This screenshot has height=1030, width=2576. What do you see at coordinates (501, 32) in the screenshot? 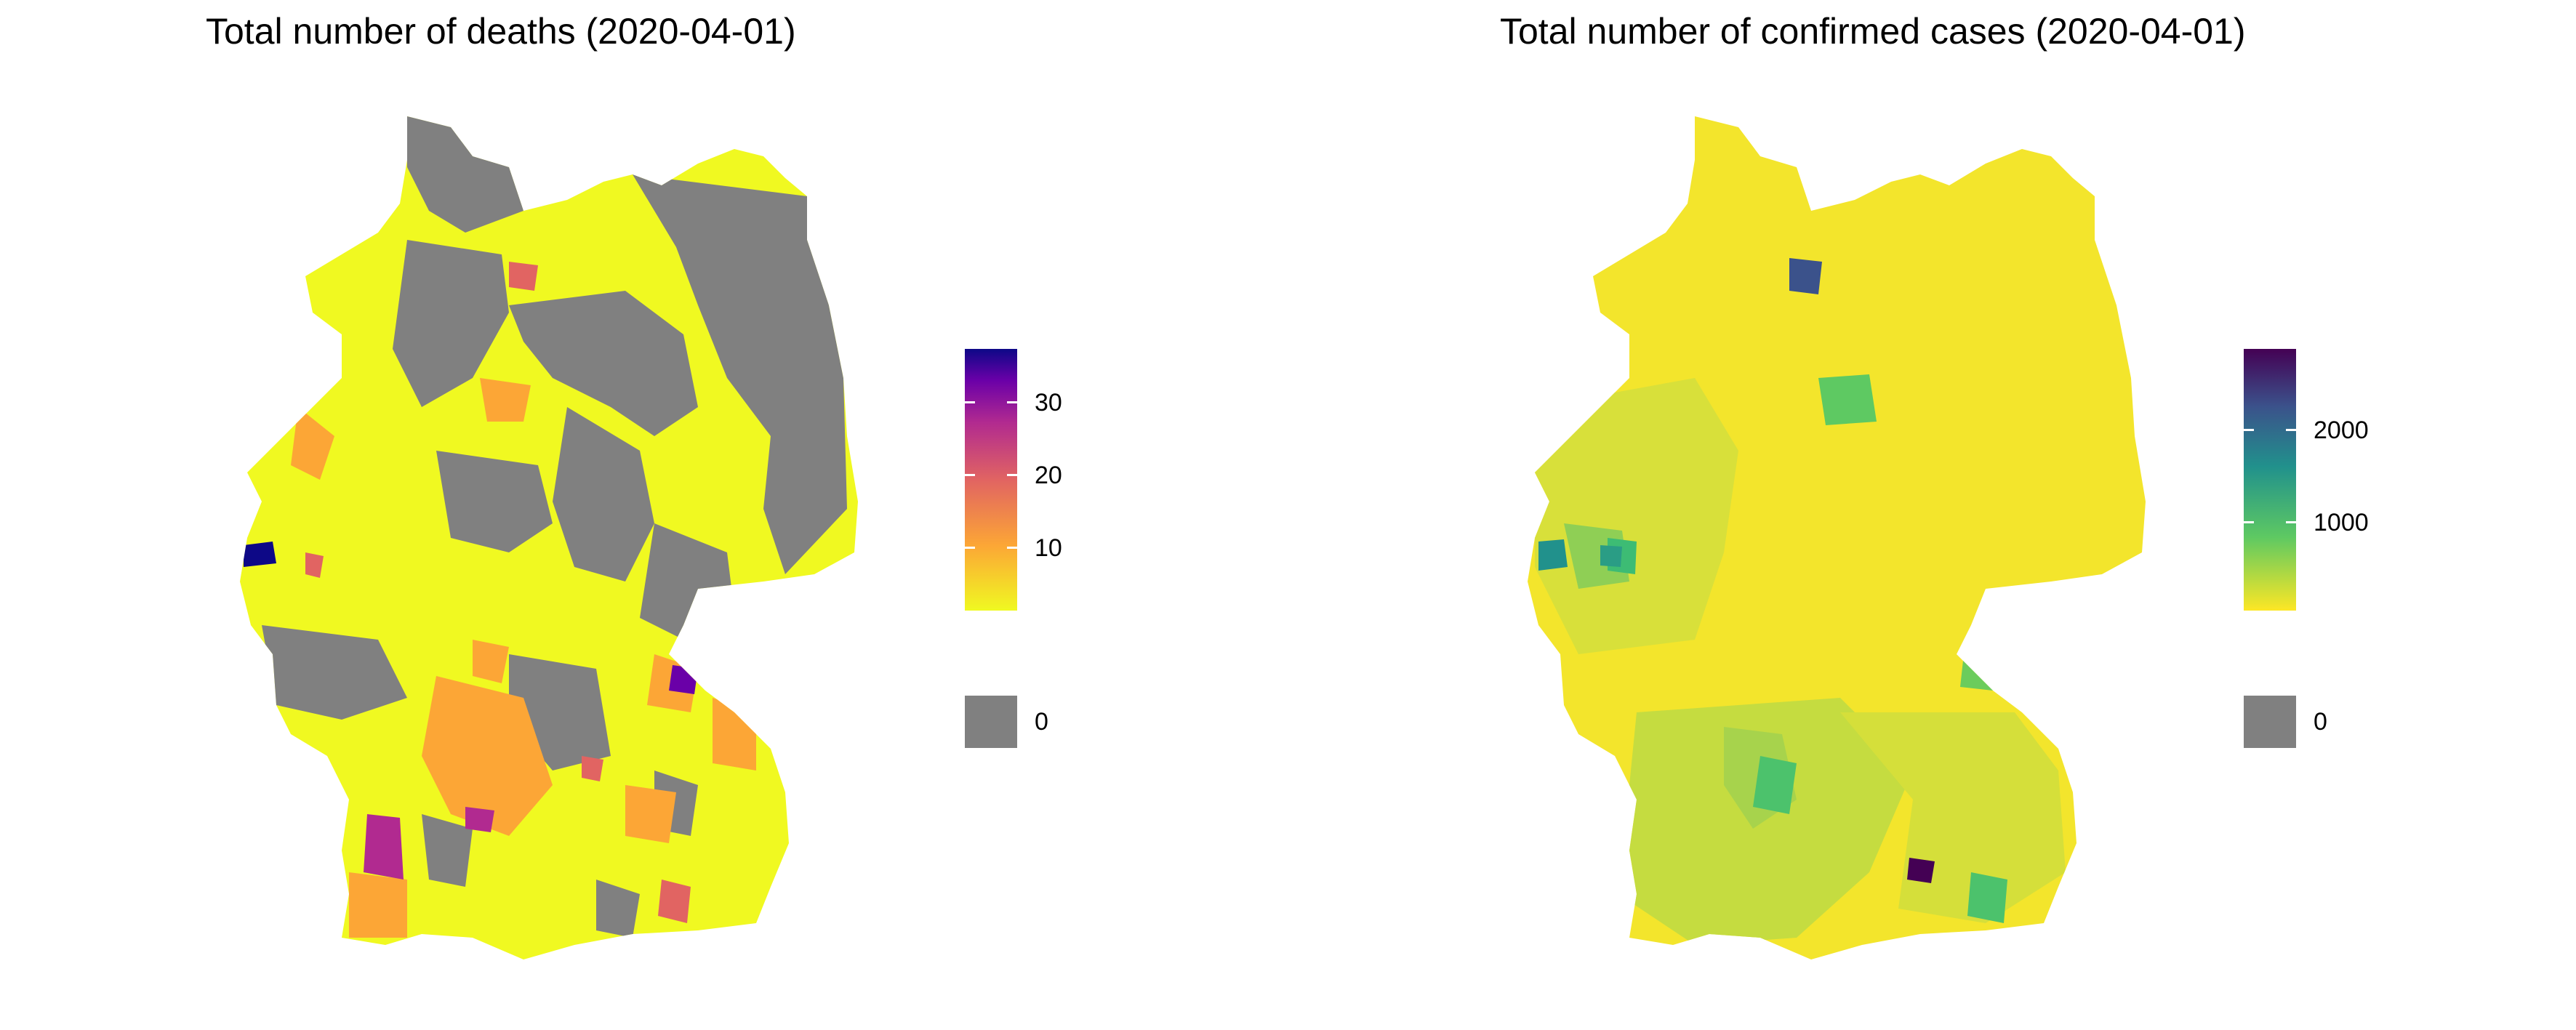
I see `deaths-map-title: Total number of deaths (2020-04-01)` at bounding box center [501, 32].